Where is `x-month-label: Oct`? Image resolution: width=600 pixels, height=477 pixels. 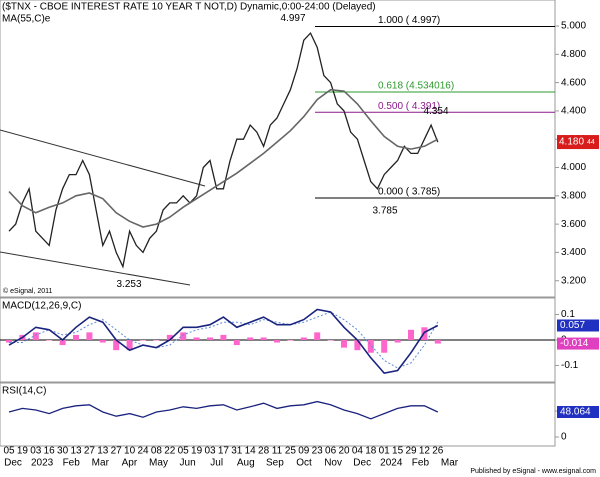
x-month-label: Oct is located at coordinates (304, 463).